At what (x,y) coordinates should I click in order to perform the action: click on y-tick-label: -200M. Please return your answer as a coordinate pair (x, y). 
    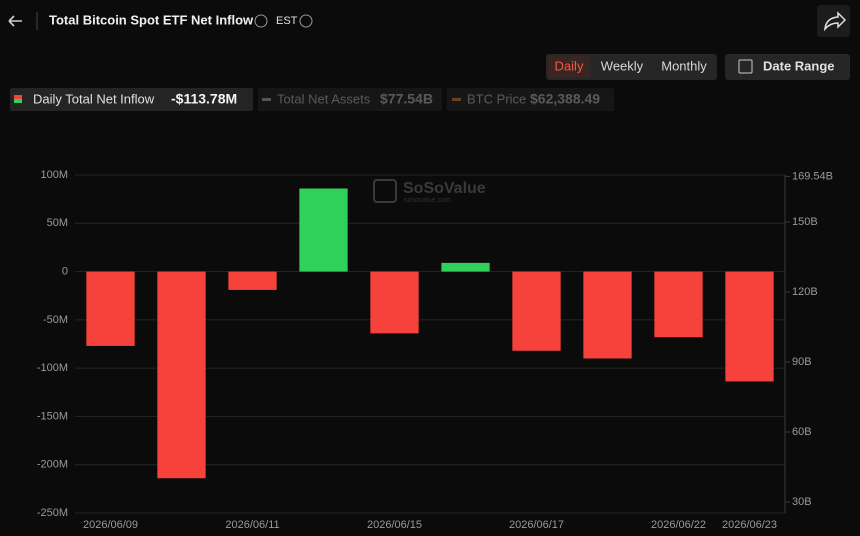
    Looking at the image, I should click on (52, 465).